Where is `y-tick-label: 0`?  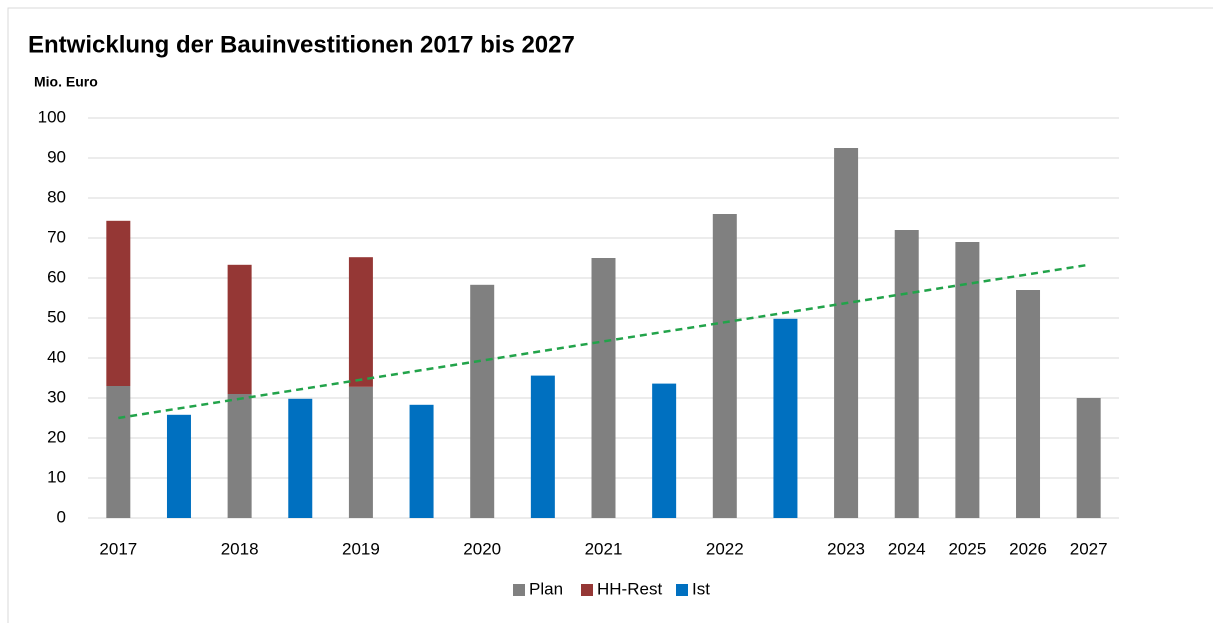 y-tick-label: 0 is located at coordinates (61, 516).